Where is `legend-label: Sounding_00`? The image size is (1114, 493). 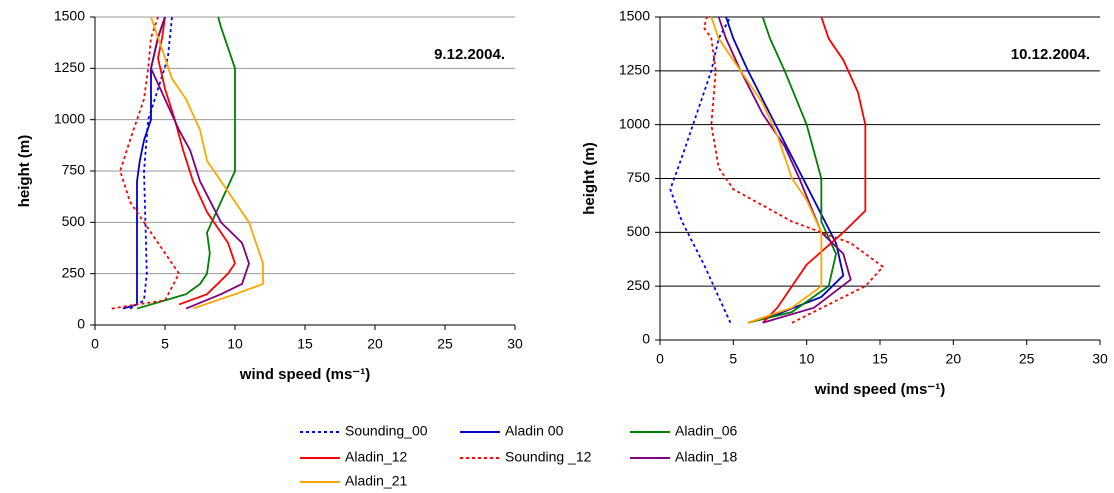
legend-label: Sounding_00 is located at coordinates (386, 431).